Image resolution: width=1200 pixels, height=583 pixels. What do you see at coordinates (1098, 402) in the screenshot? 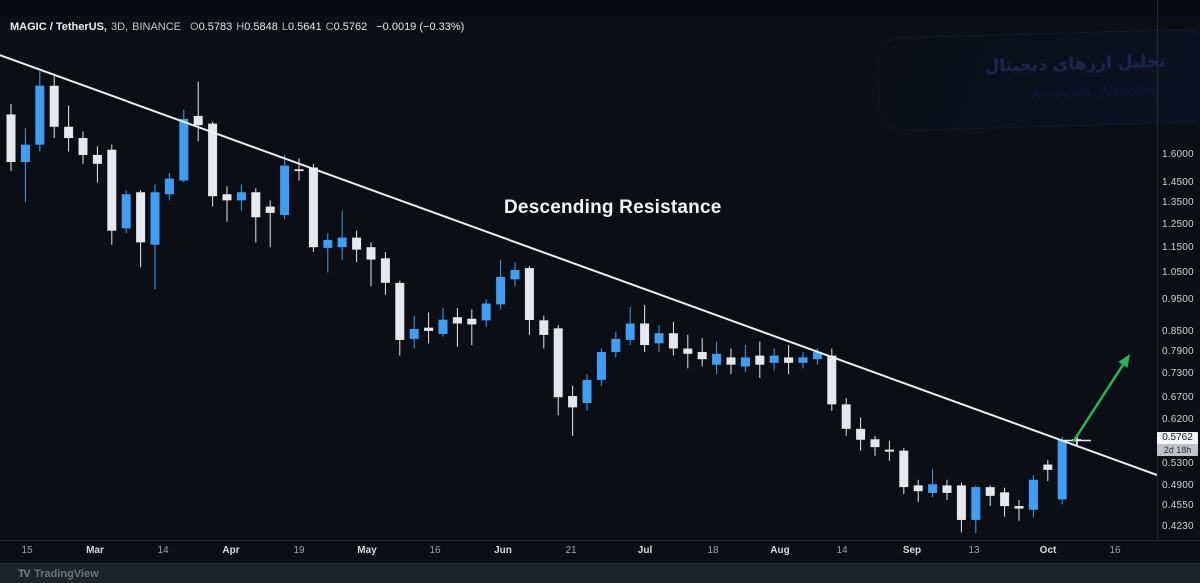
I see `breakout-arrow` at bounding box center [1098, 402].